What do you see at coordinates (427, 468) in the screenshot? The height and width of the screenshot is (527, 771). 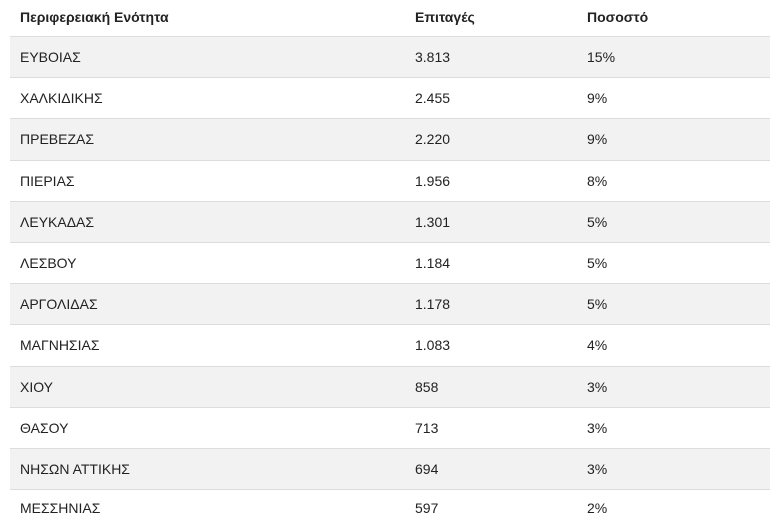 I see `cell-checks: 694` at bounding box center [427, 468].